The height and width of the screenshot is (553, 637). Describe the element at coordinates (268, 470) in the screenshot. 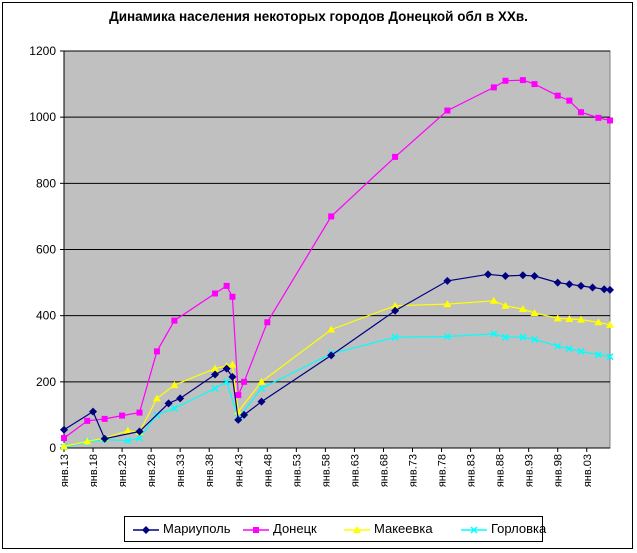

I see `x-tick-label: янв.48` at that location.